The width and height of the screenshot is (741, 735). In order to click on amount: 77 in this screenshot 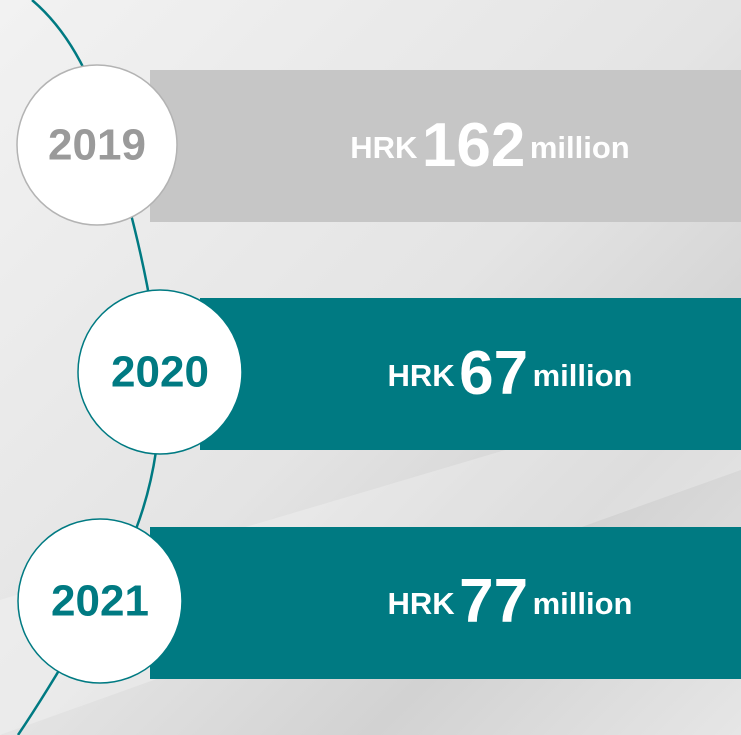, I will do `click(493, 601)`.